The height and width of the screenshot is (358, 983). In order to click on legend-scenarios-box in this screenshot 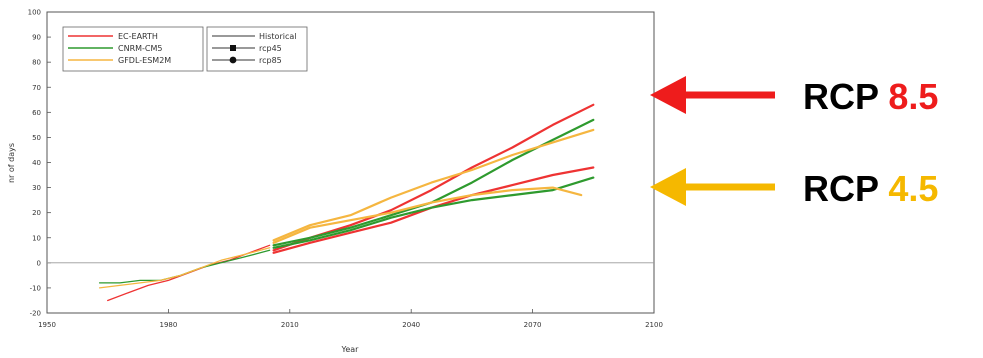, I will do `click(257, 49)`.